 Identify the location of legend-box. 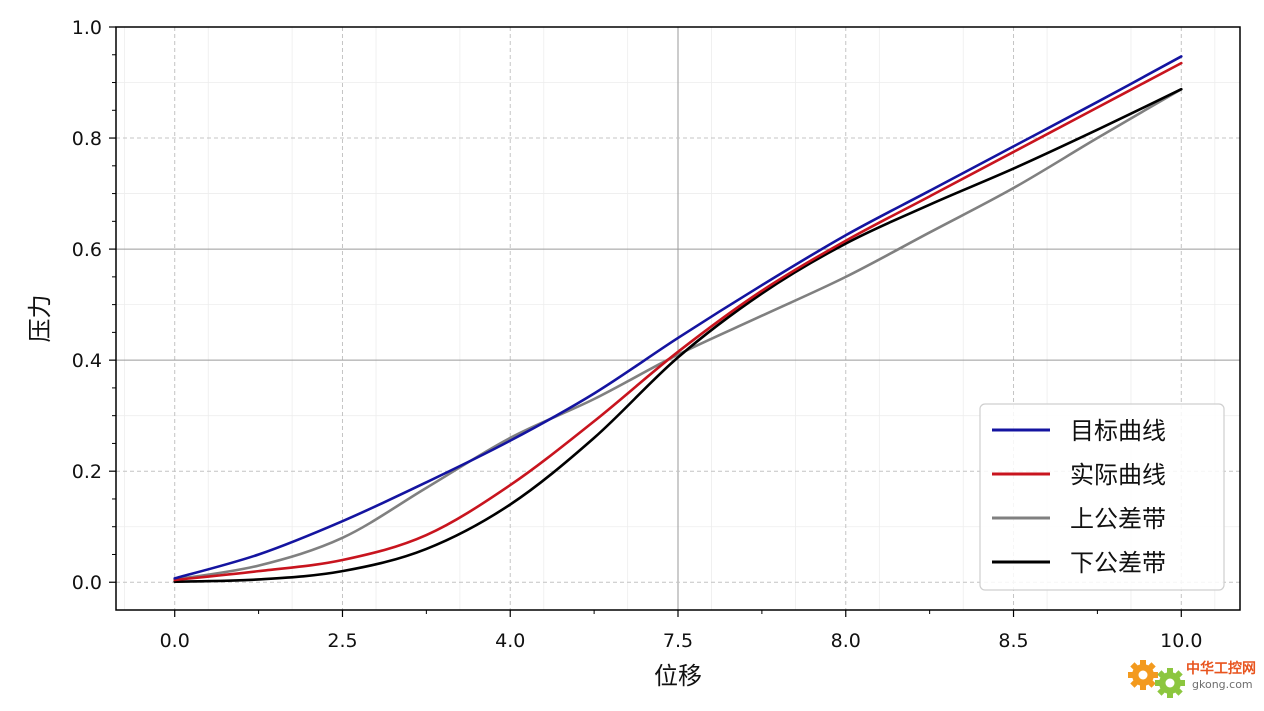
(1102, 497).